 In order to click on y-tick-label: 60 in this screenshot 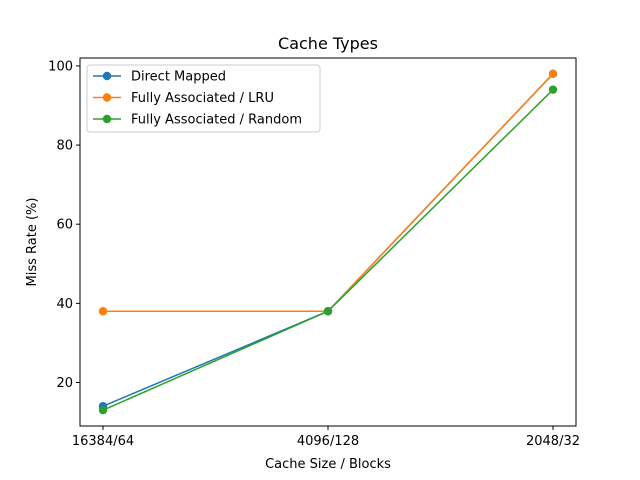, I will do `click(64, 225)`.